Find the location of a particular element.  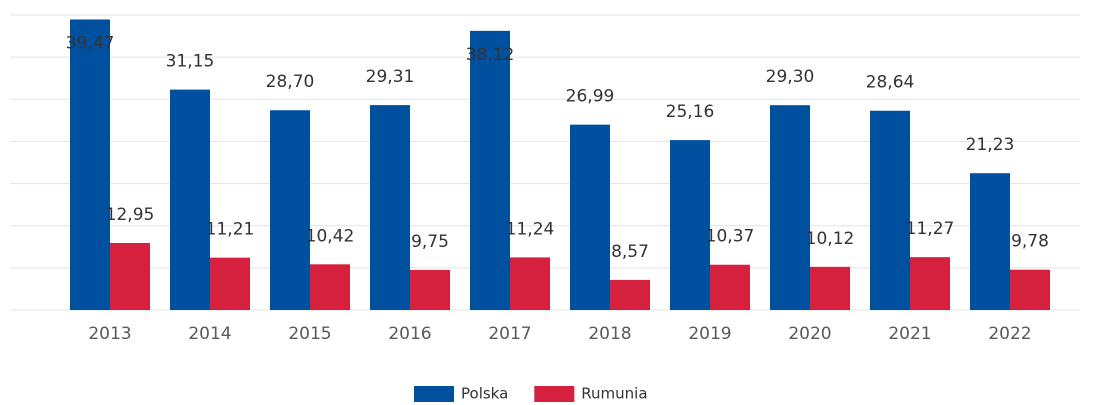

data-label: 10,37 is located at coordinates (730, 237).